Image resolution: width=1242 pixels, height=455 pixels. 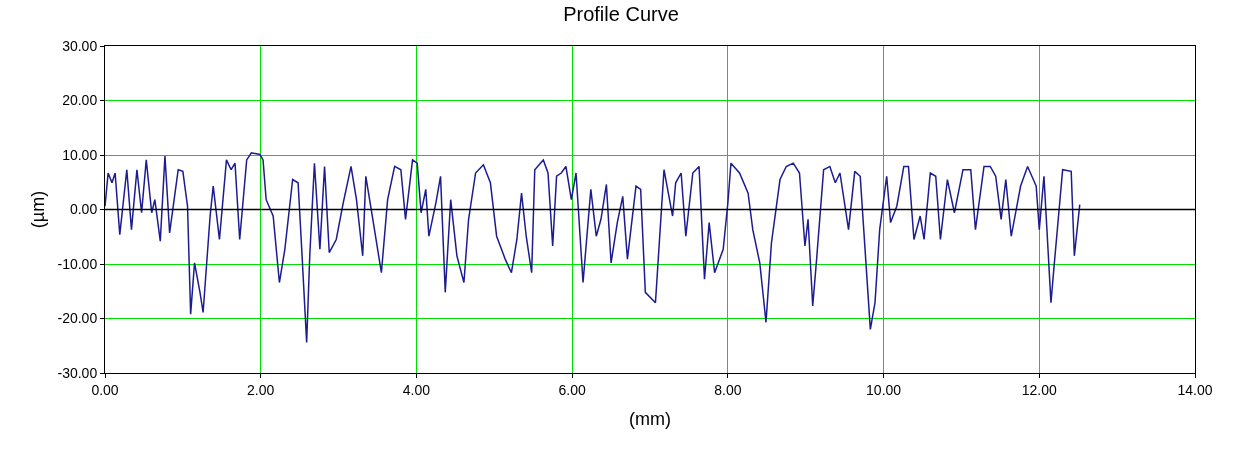 I want to click on x-axis-title: (mm), so click(x=650, y=418).